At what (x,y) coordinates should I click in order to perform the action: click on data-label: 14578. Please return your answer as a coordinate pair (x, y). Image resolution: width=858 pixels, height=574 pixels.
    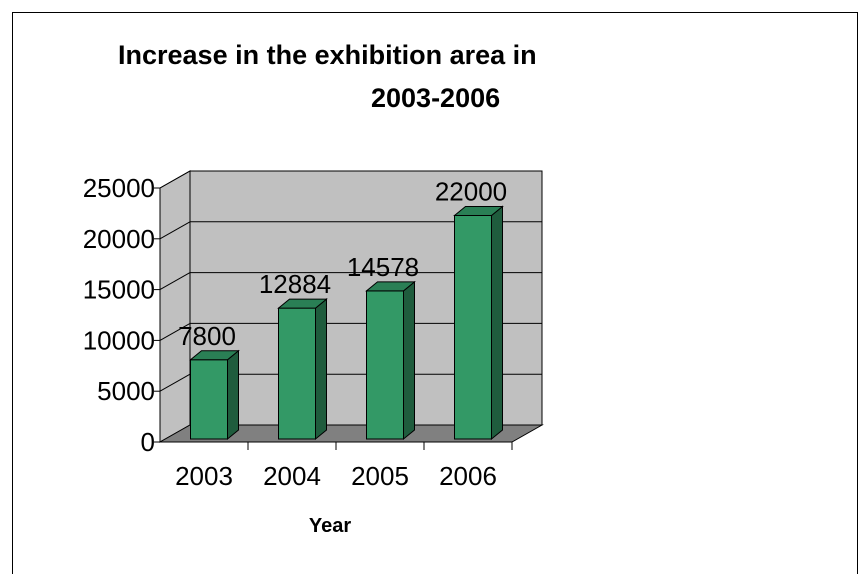
    Looking at the image, I should click on (383, 267).